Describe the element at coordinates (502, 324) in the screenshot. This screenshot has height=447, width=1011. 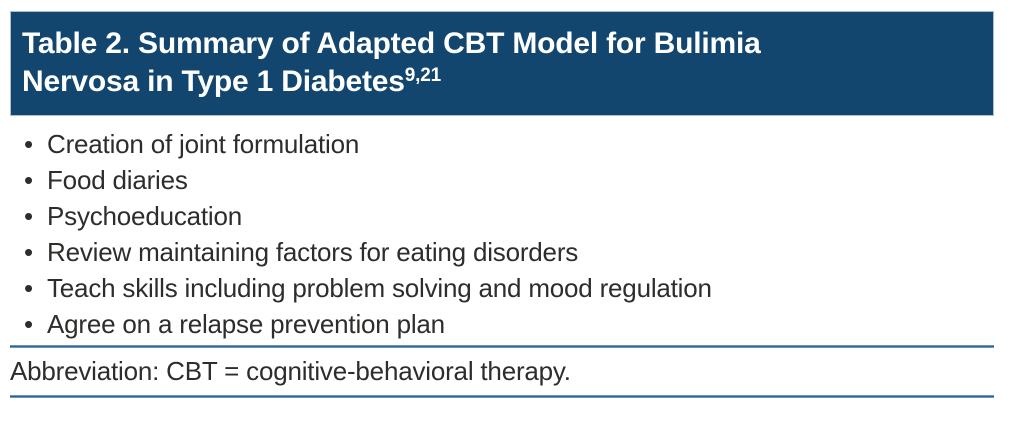
I see `list-item: Agree on a relapse prevention plan` at that location.